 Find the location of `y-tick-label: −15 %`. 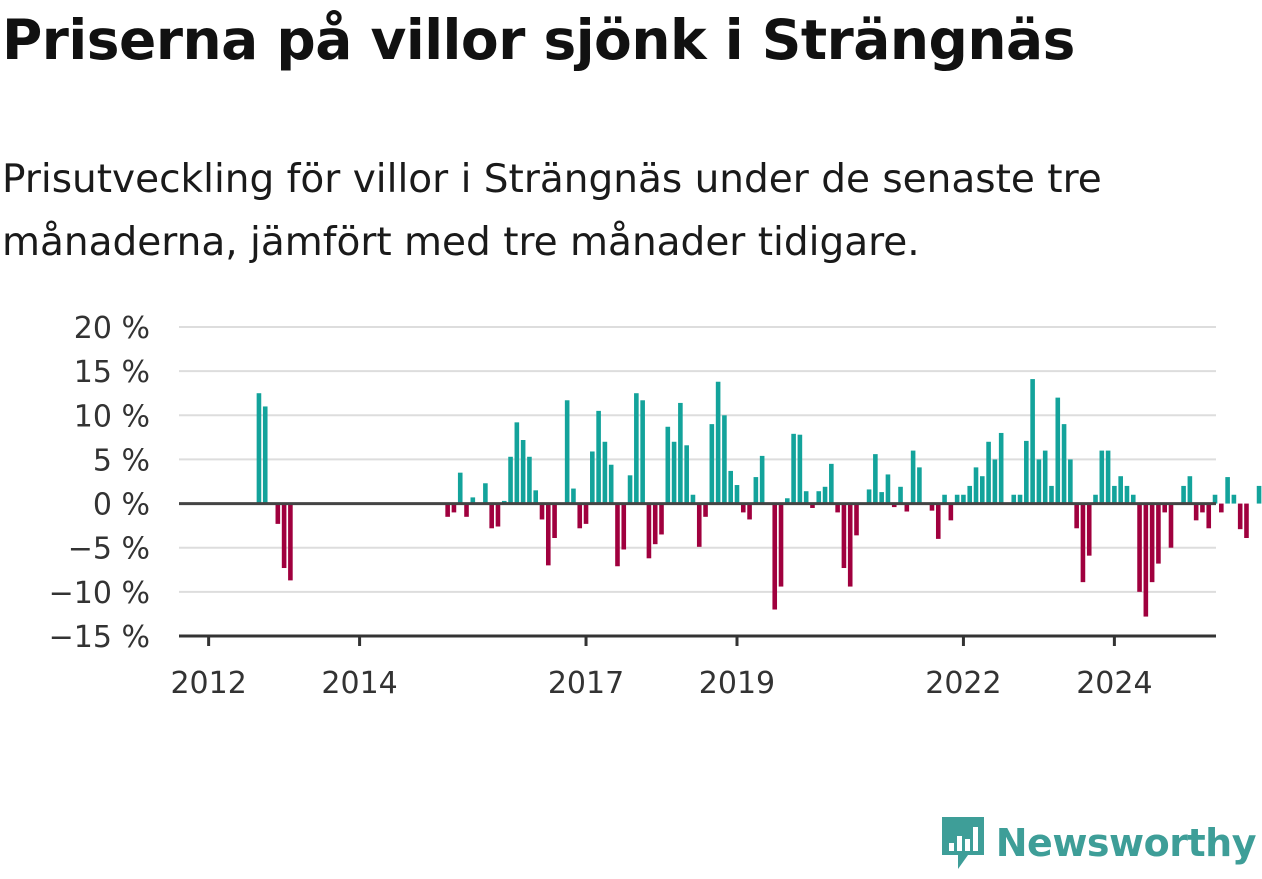

y-tick-label: −15 % is located at coordinates (99, 637).